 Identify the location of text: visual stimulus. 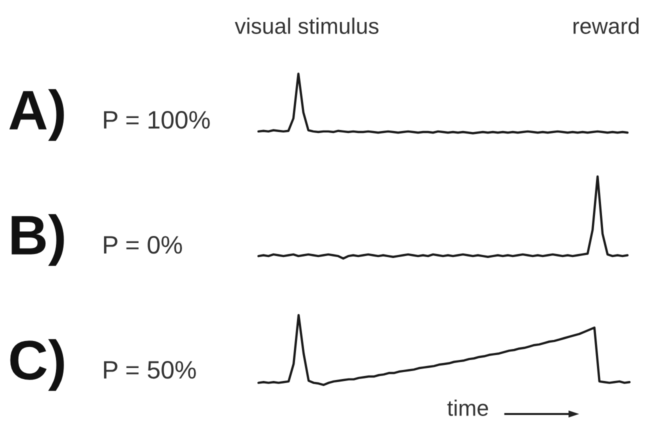
(306, 26).